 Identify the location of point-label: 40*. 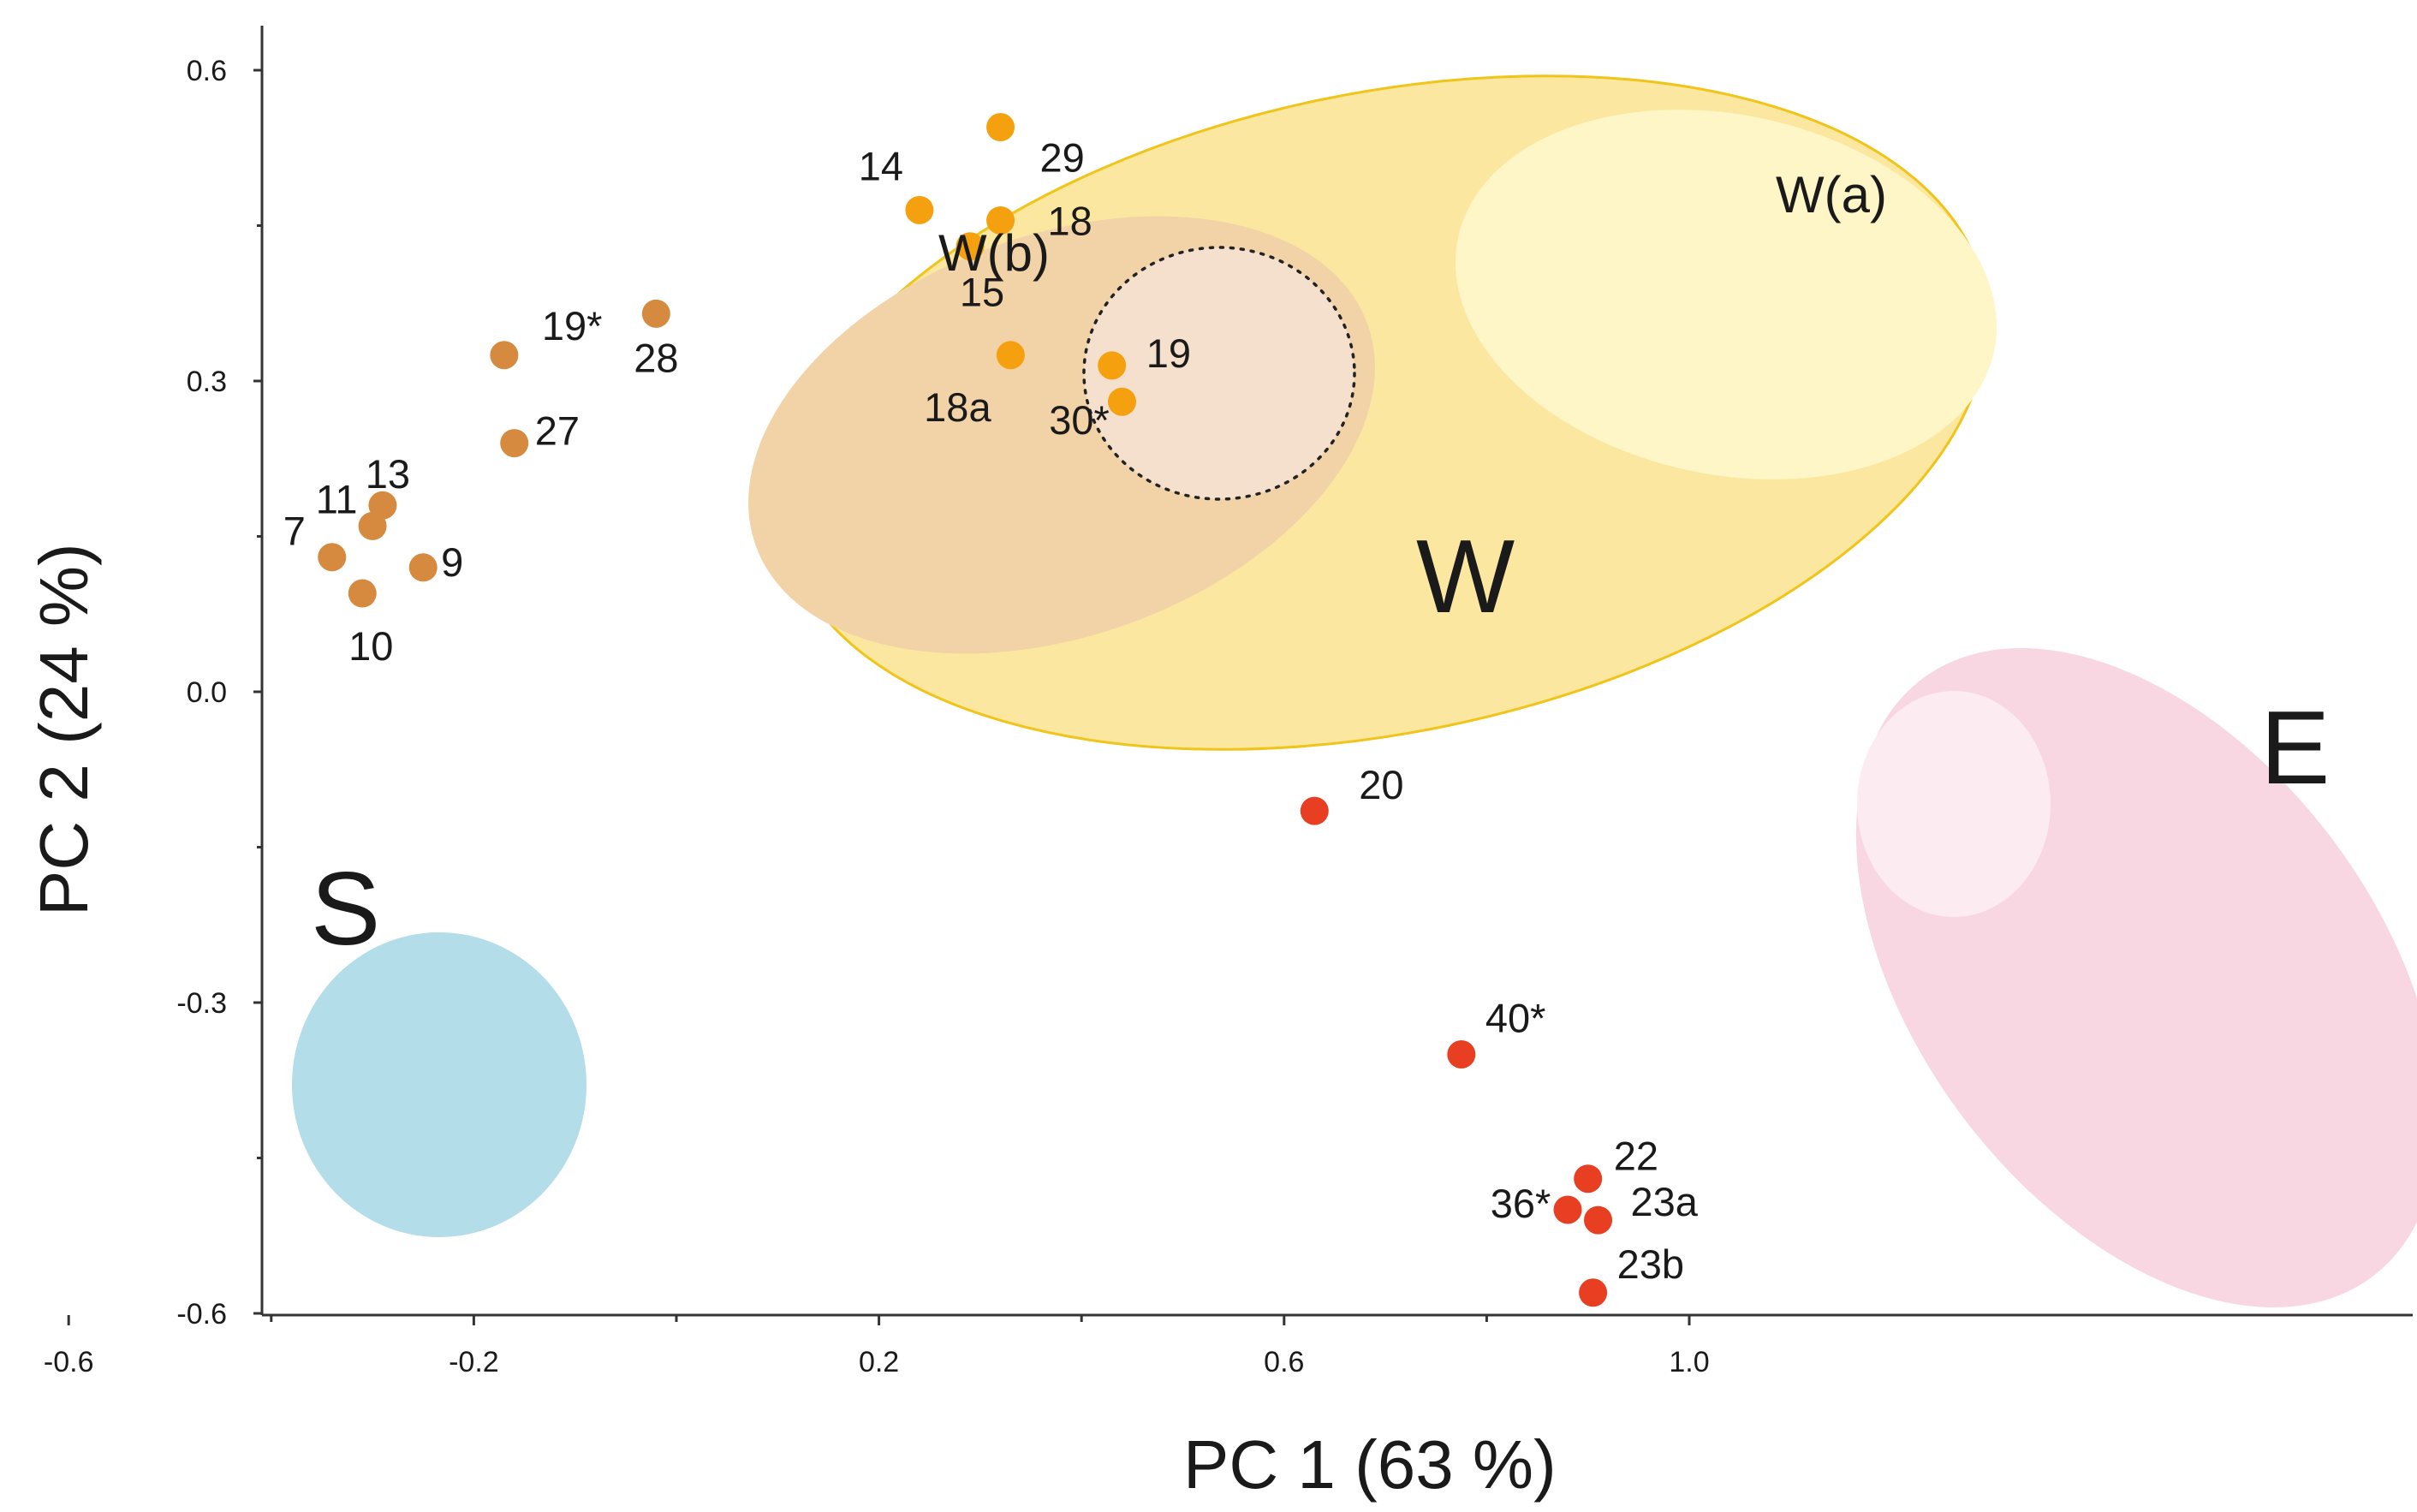
(1515, 1018).